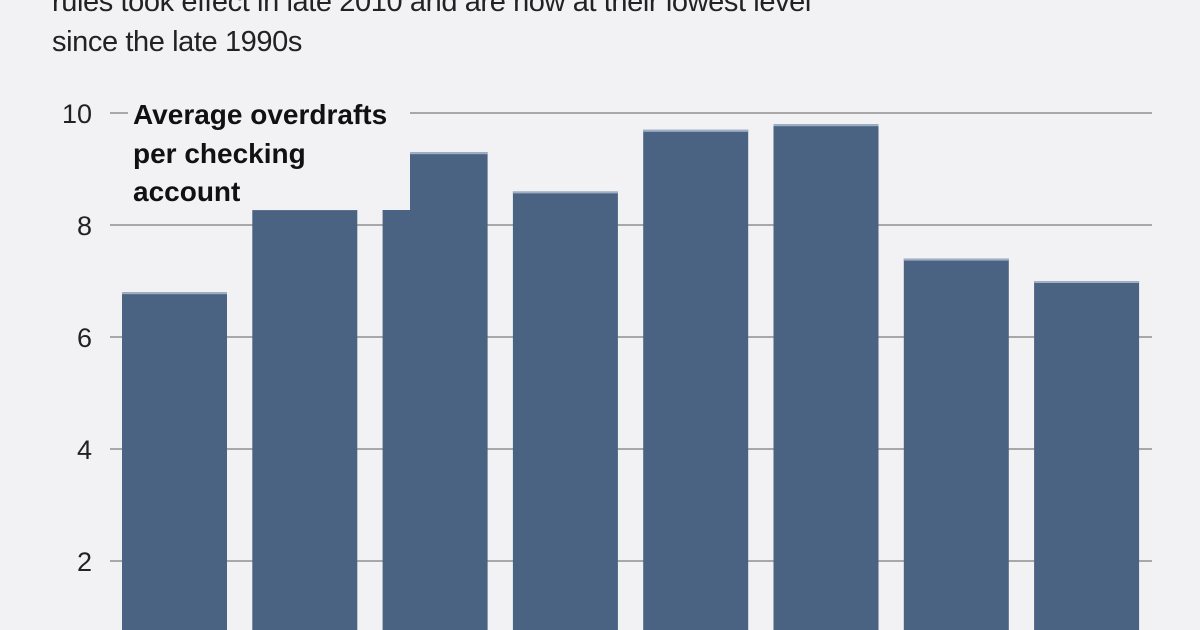 This screenshot has height=630, width=1200. I want to click on ylabel-line-2: per checking, so click(219, 153).